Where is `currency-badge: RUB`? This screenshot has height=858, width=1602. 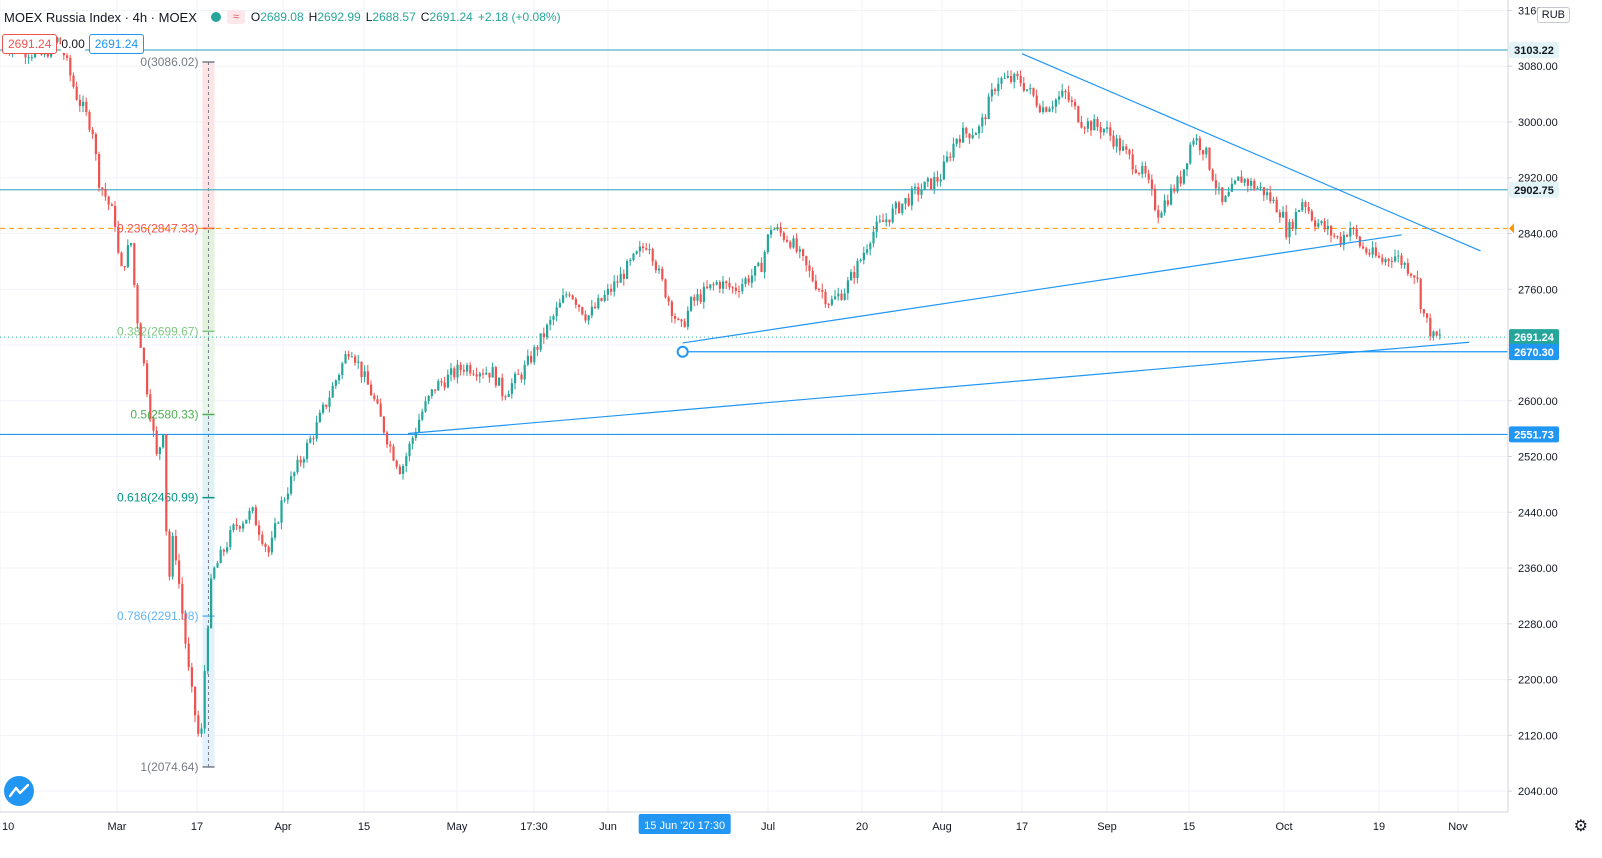
currency-badge: RUB is located at coordinates (1553, 15).